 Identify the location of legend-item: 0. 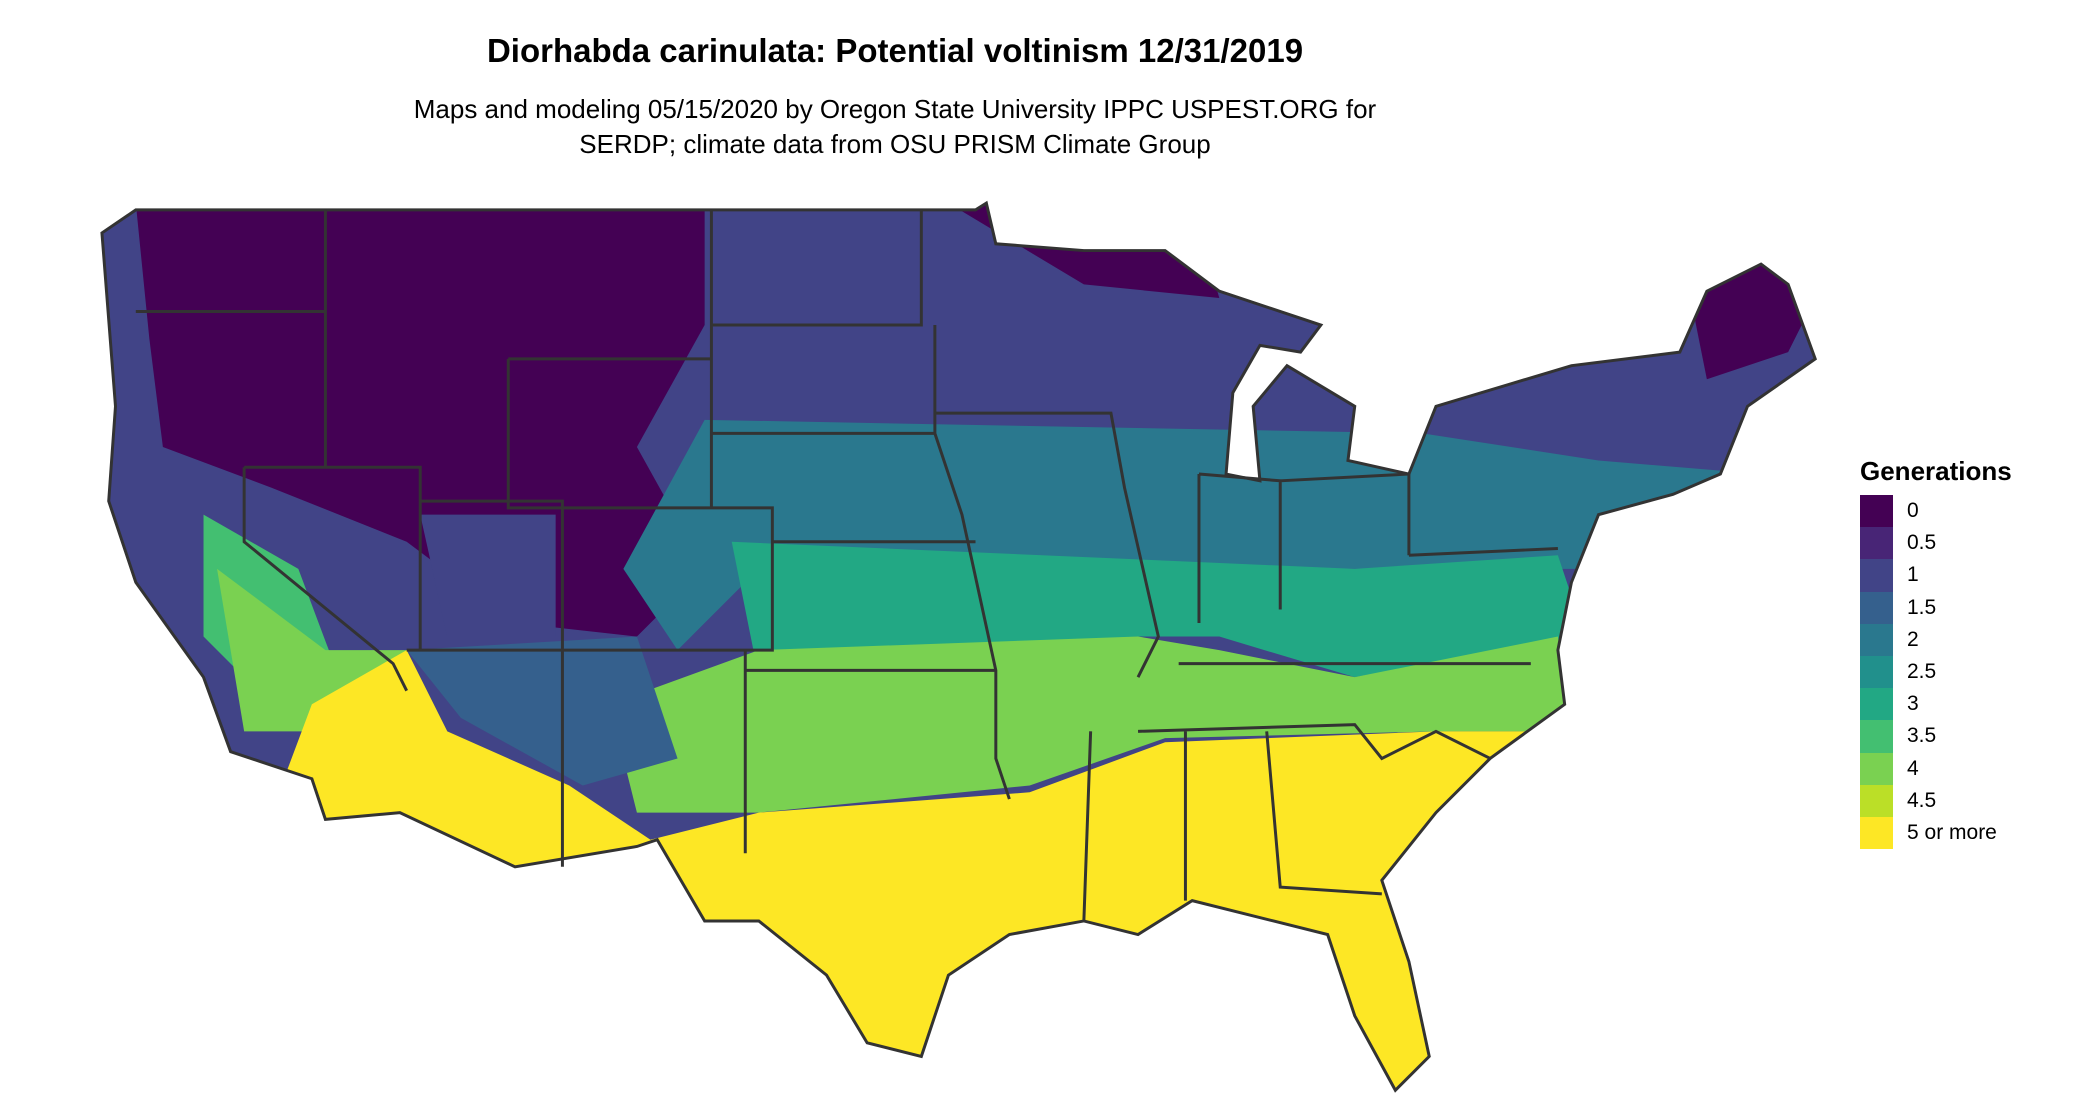
(1936, 511).